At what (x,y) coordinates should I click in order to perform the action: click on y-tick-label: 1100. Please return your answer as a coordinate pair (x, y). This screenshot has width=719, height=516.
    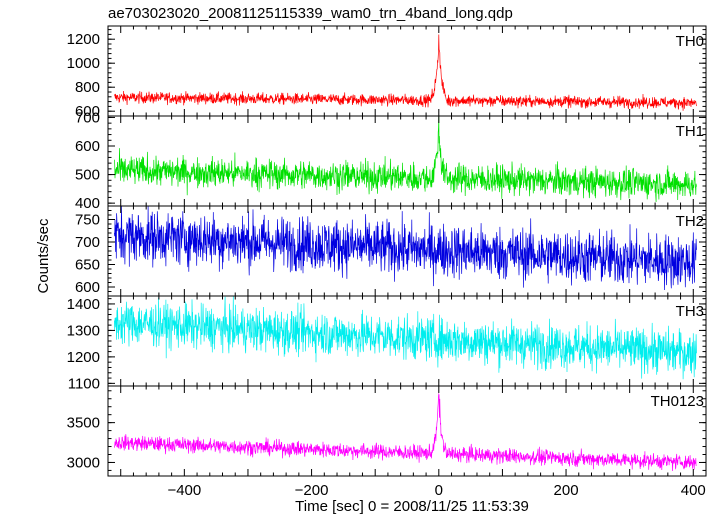
    Looking at the image, I should click on (84, 383).